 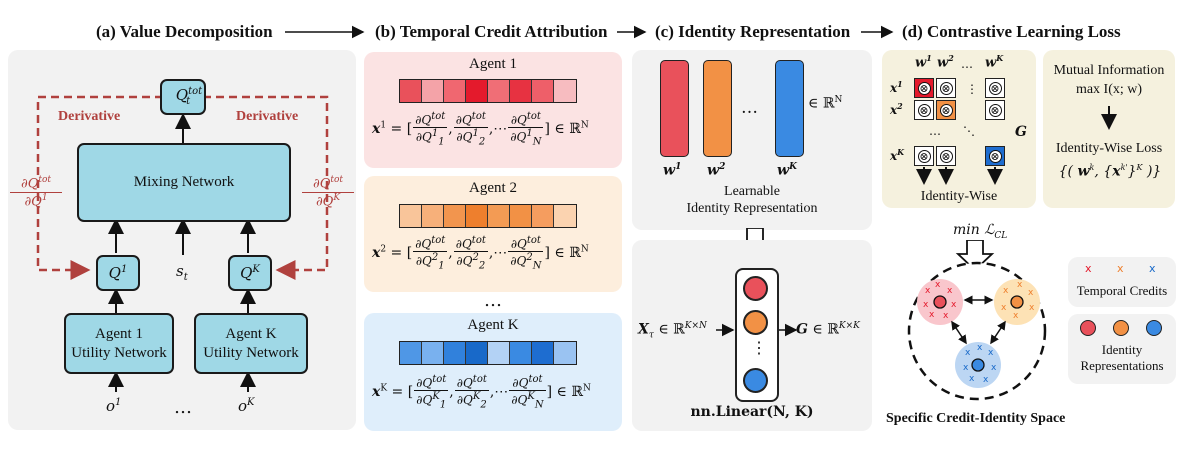 What do you see at coordinates (789, 108) in the screenshot?
I see `identity-bar-k` at bounding box center [789, 108].